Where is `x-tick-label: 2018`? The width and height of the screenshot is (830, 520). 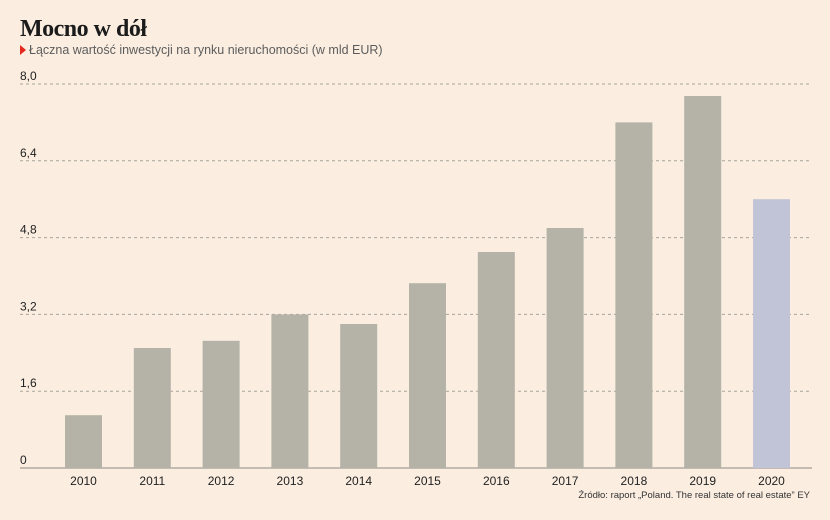
x-tick-label: 2018 is located at coordinates (634, 481).